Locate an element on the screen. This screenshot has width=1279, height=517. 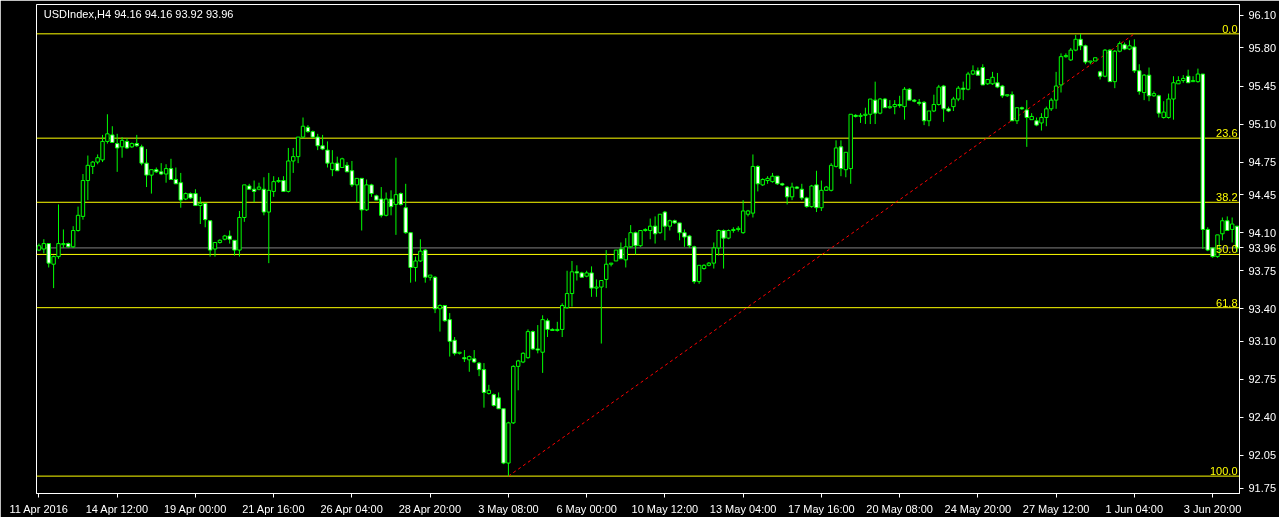
x-tick-label: 10 May 12:00 is located at coordinates (665, 508).